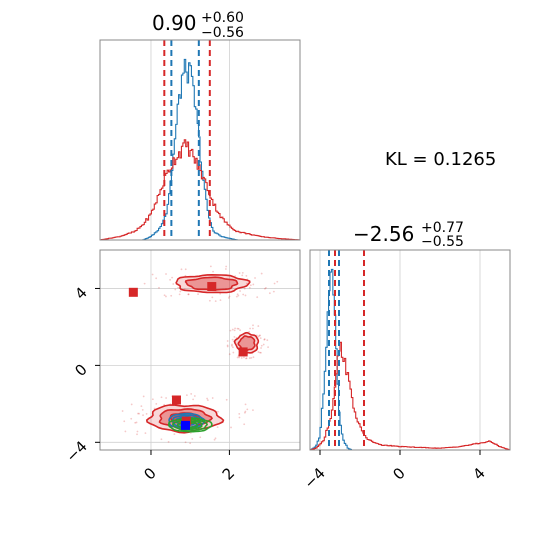  Describe the element at coordinates (187, 140) in the screenshot. I see `hist-x-quantile-lines` at that location.